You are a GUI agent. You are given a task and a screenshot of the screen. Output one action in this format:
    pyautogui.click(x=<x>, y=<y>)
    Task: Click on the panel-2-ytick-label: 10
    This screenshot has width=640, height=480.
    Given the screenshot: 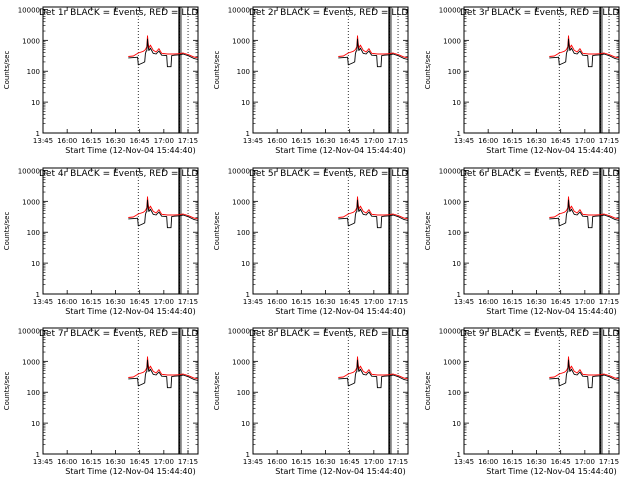 What is the action you would take?
    pyautogui.click(x=245, y=103)
    